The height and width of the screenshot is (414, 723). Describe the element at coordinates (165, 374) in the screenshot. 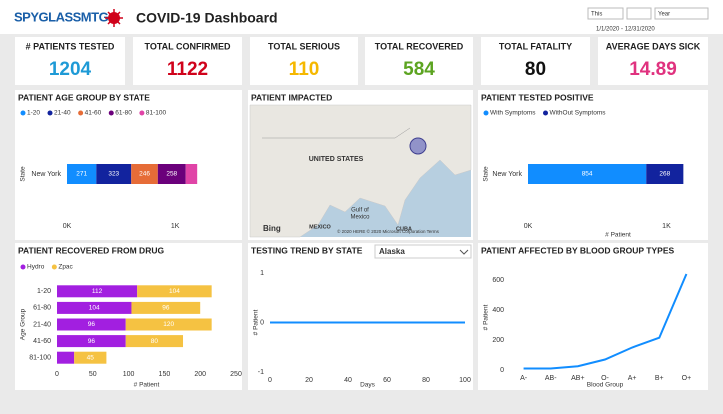

I see `x-tick-label: 150` at that location.